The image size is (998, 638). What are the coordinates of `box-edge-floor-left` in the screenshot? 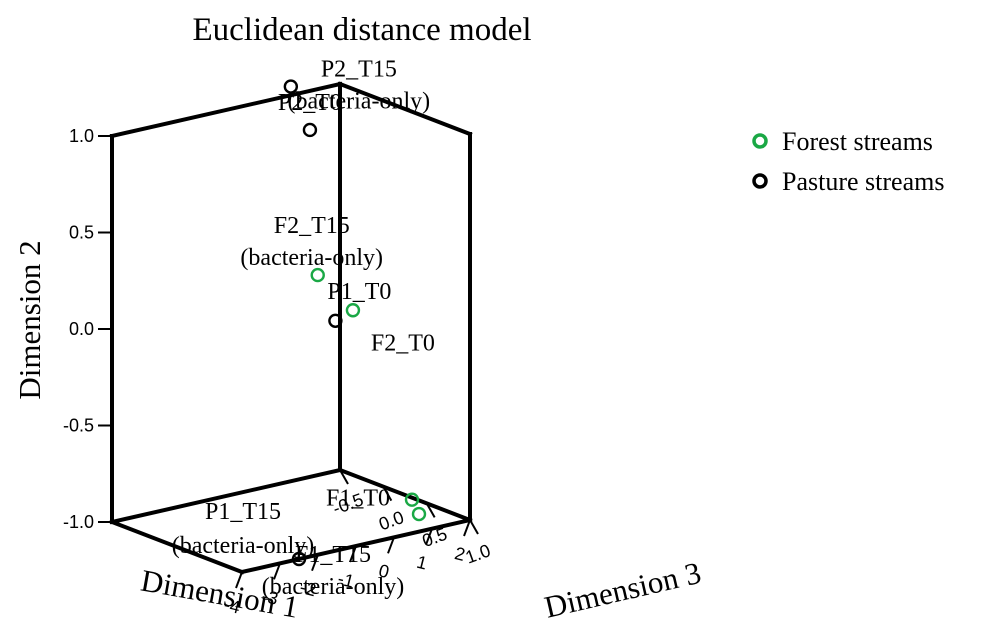 It's located at (177, 547).